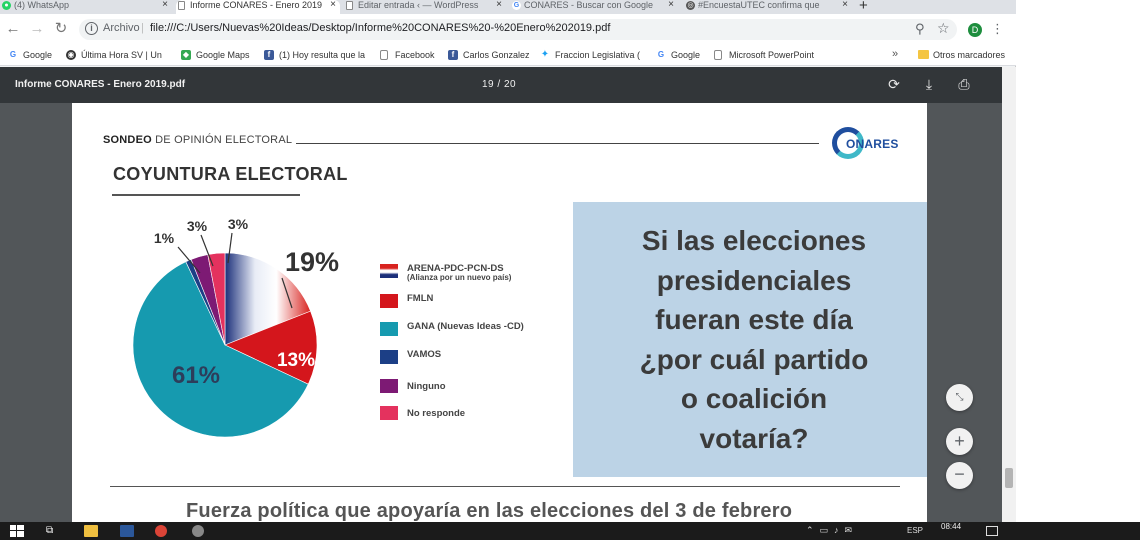  Describe the element at coordinates (872, 144) in the screenshot. I see `logo-text: ONARES` at that location.